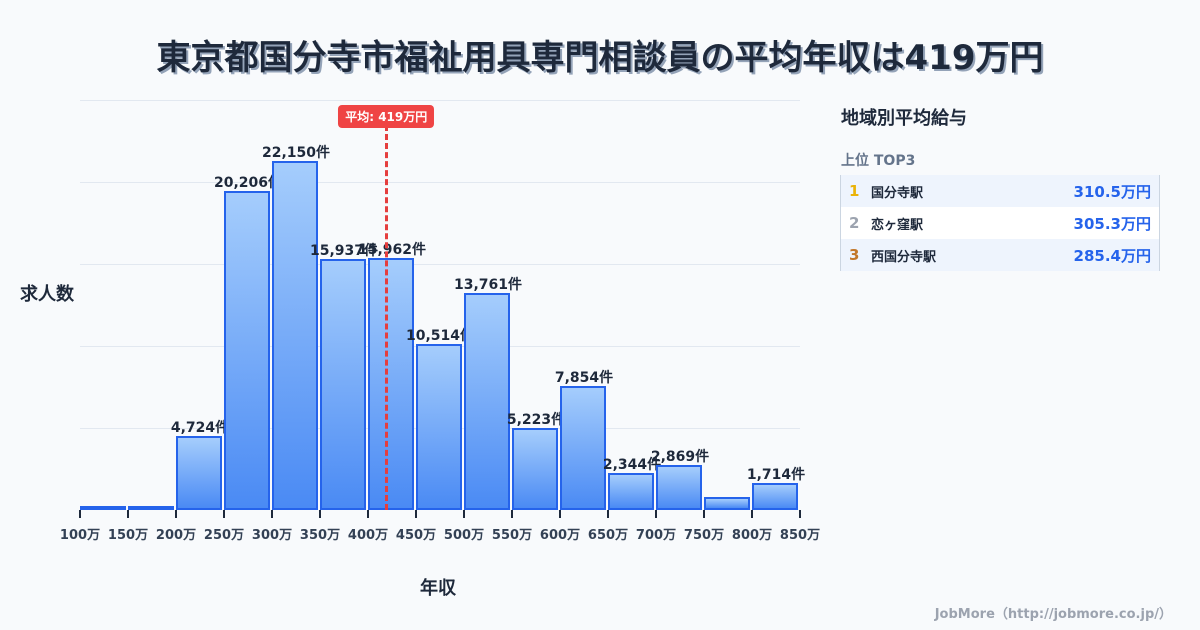 The height and width of the screenshot is (630, 1200). Describe the element at coordinates (296, 152) in the screenshot. I see `bar-value-label: 22,150件` at that location.